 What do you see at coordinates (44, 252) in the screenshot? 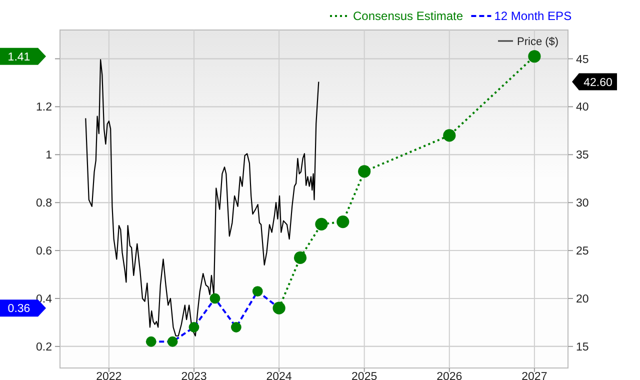
I see `y-tick-label: 0.6` at bounding box center [44, 252].